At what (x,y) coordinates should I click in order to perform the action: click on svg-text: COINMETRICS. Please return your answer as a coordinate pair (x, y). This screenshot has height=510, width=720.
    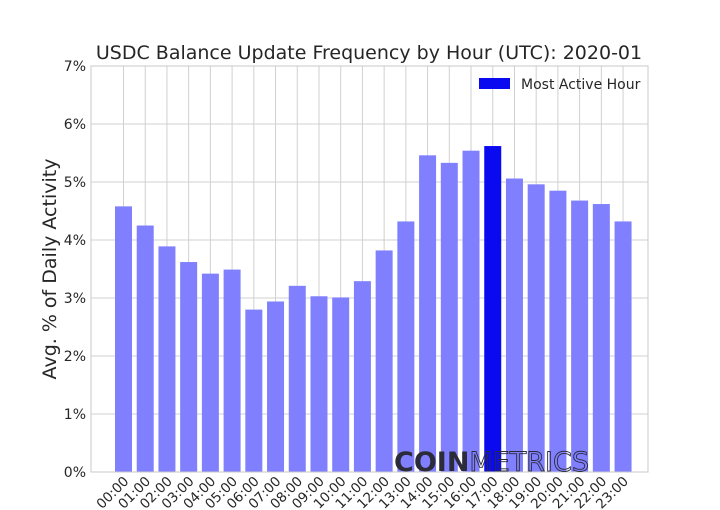
    Looking at the image, I should click on (491, 462).